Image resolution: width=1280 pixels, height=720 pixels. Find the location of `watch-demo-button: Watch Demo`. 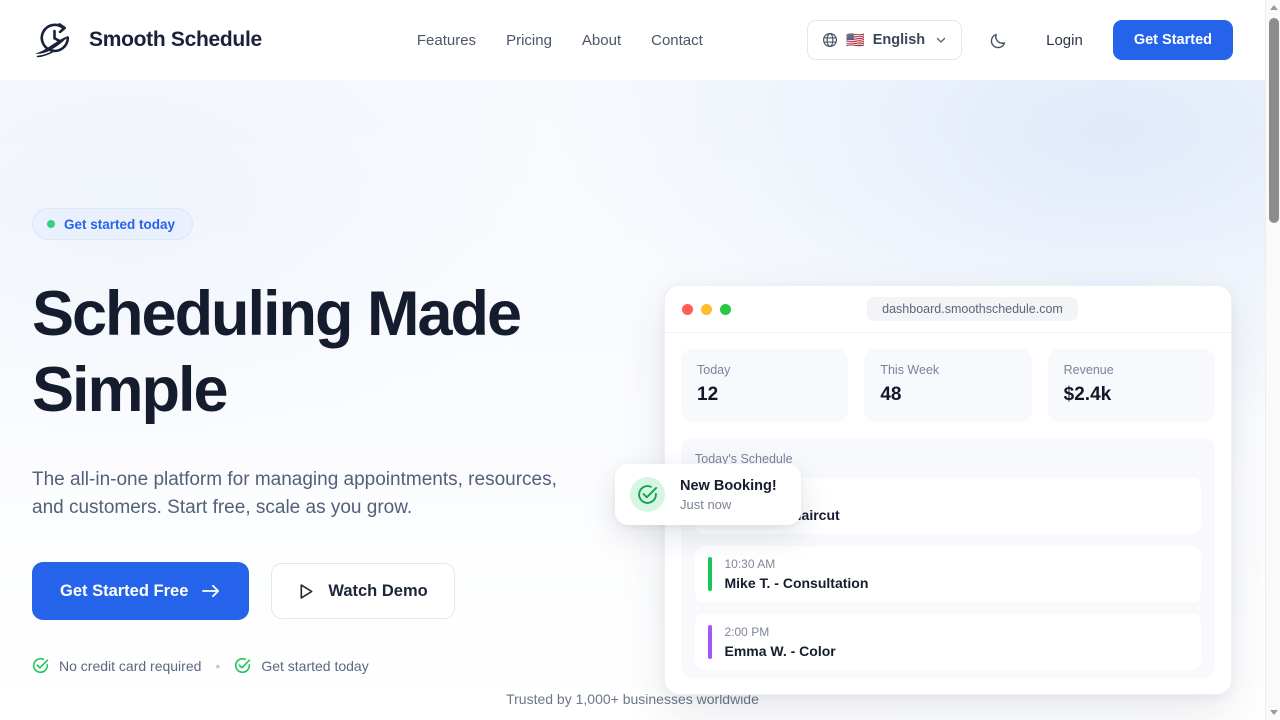

watch-demo-button: Watch Demo is located at coordinates (363, 591).